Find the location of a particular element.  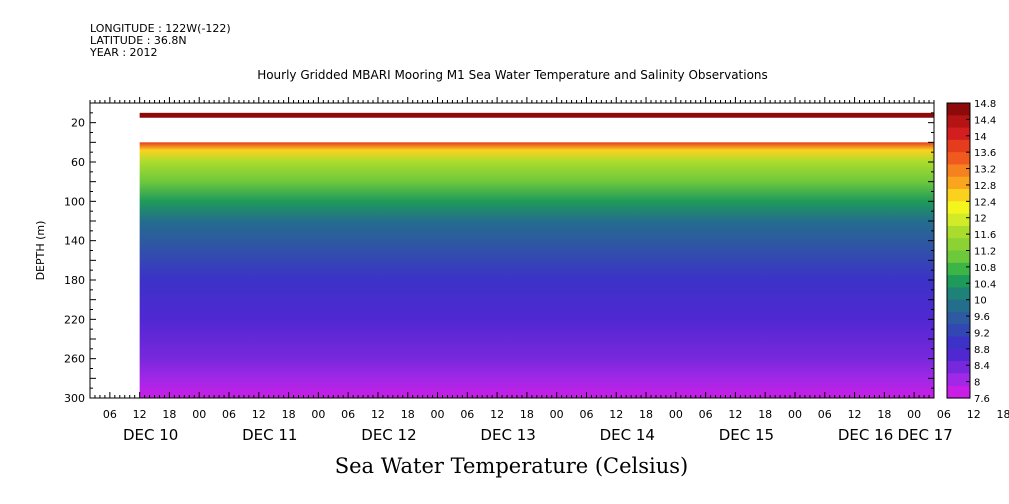

colorbar-label: 10.4 is located at coordinates (985, 284).